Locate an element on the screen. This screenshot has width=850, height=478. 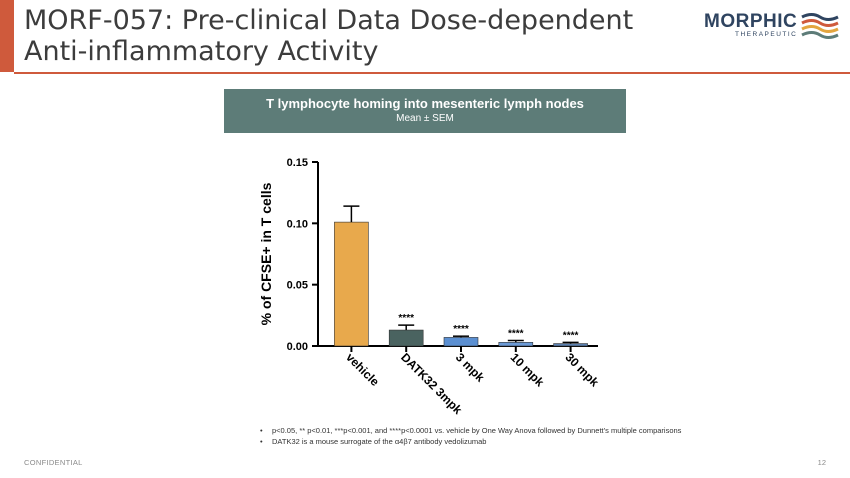
title-divider is located at coordinates (432, 73).